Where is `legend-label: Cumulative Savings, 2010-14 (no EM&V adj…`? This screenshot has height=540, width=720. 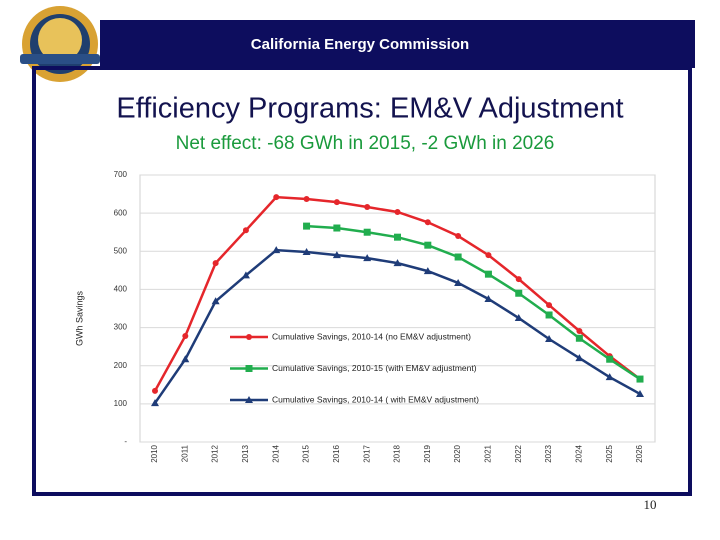
legend-label: Cumulative Savings, 2010-14 (no EM&V adj… is located at coordinates (371, 336).